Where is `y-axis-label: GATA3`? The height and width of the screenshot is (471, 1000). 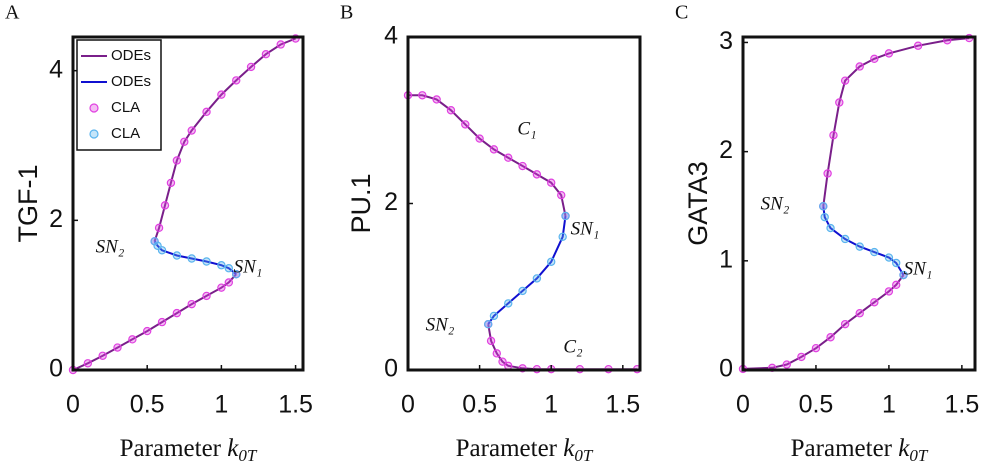
y-axis-label: GATA3 is located at coordinates (698, 203).